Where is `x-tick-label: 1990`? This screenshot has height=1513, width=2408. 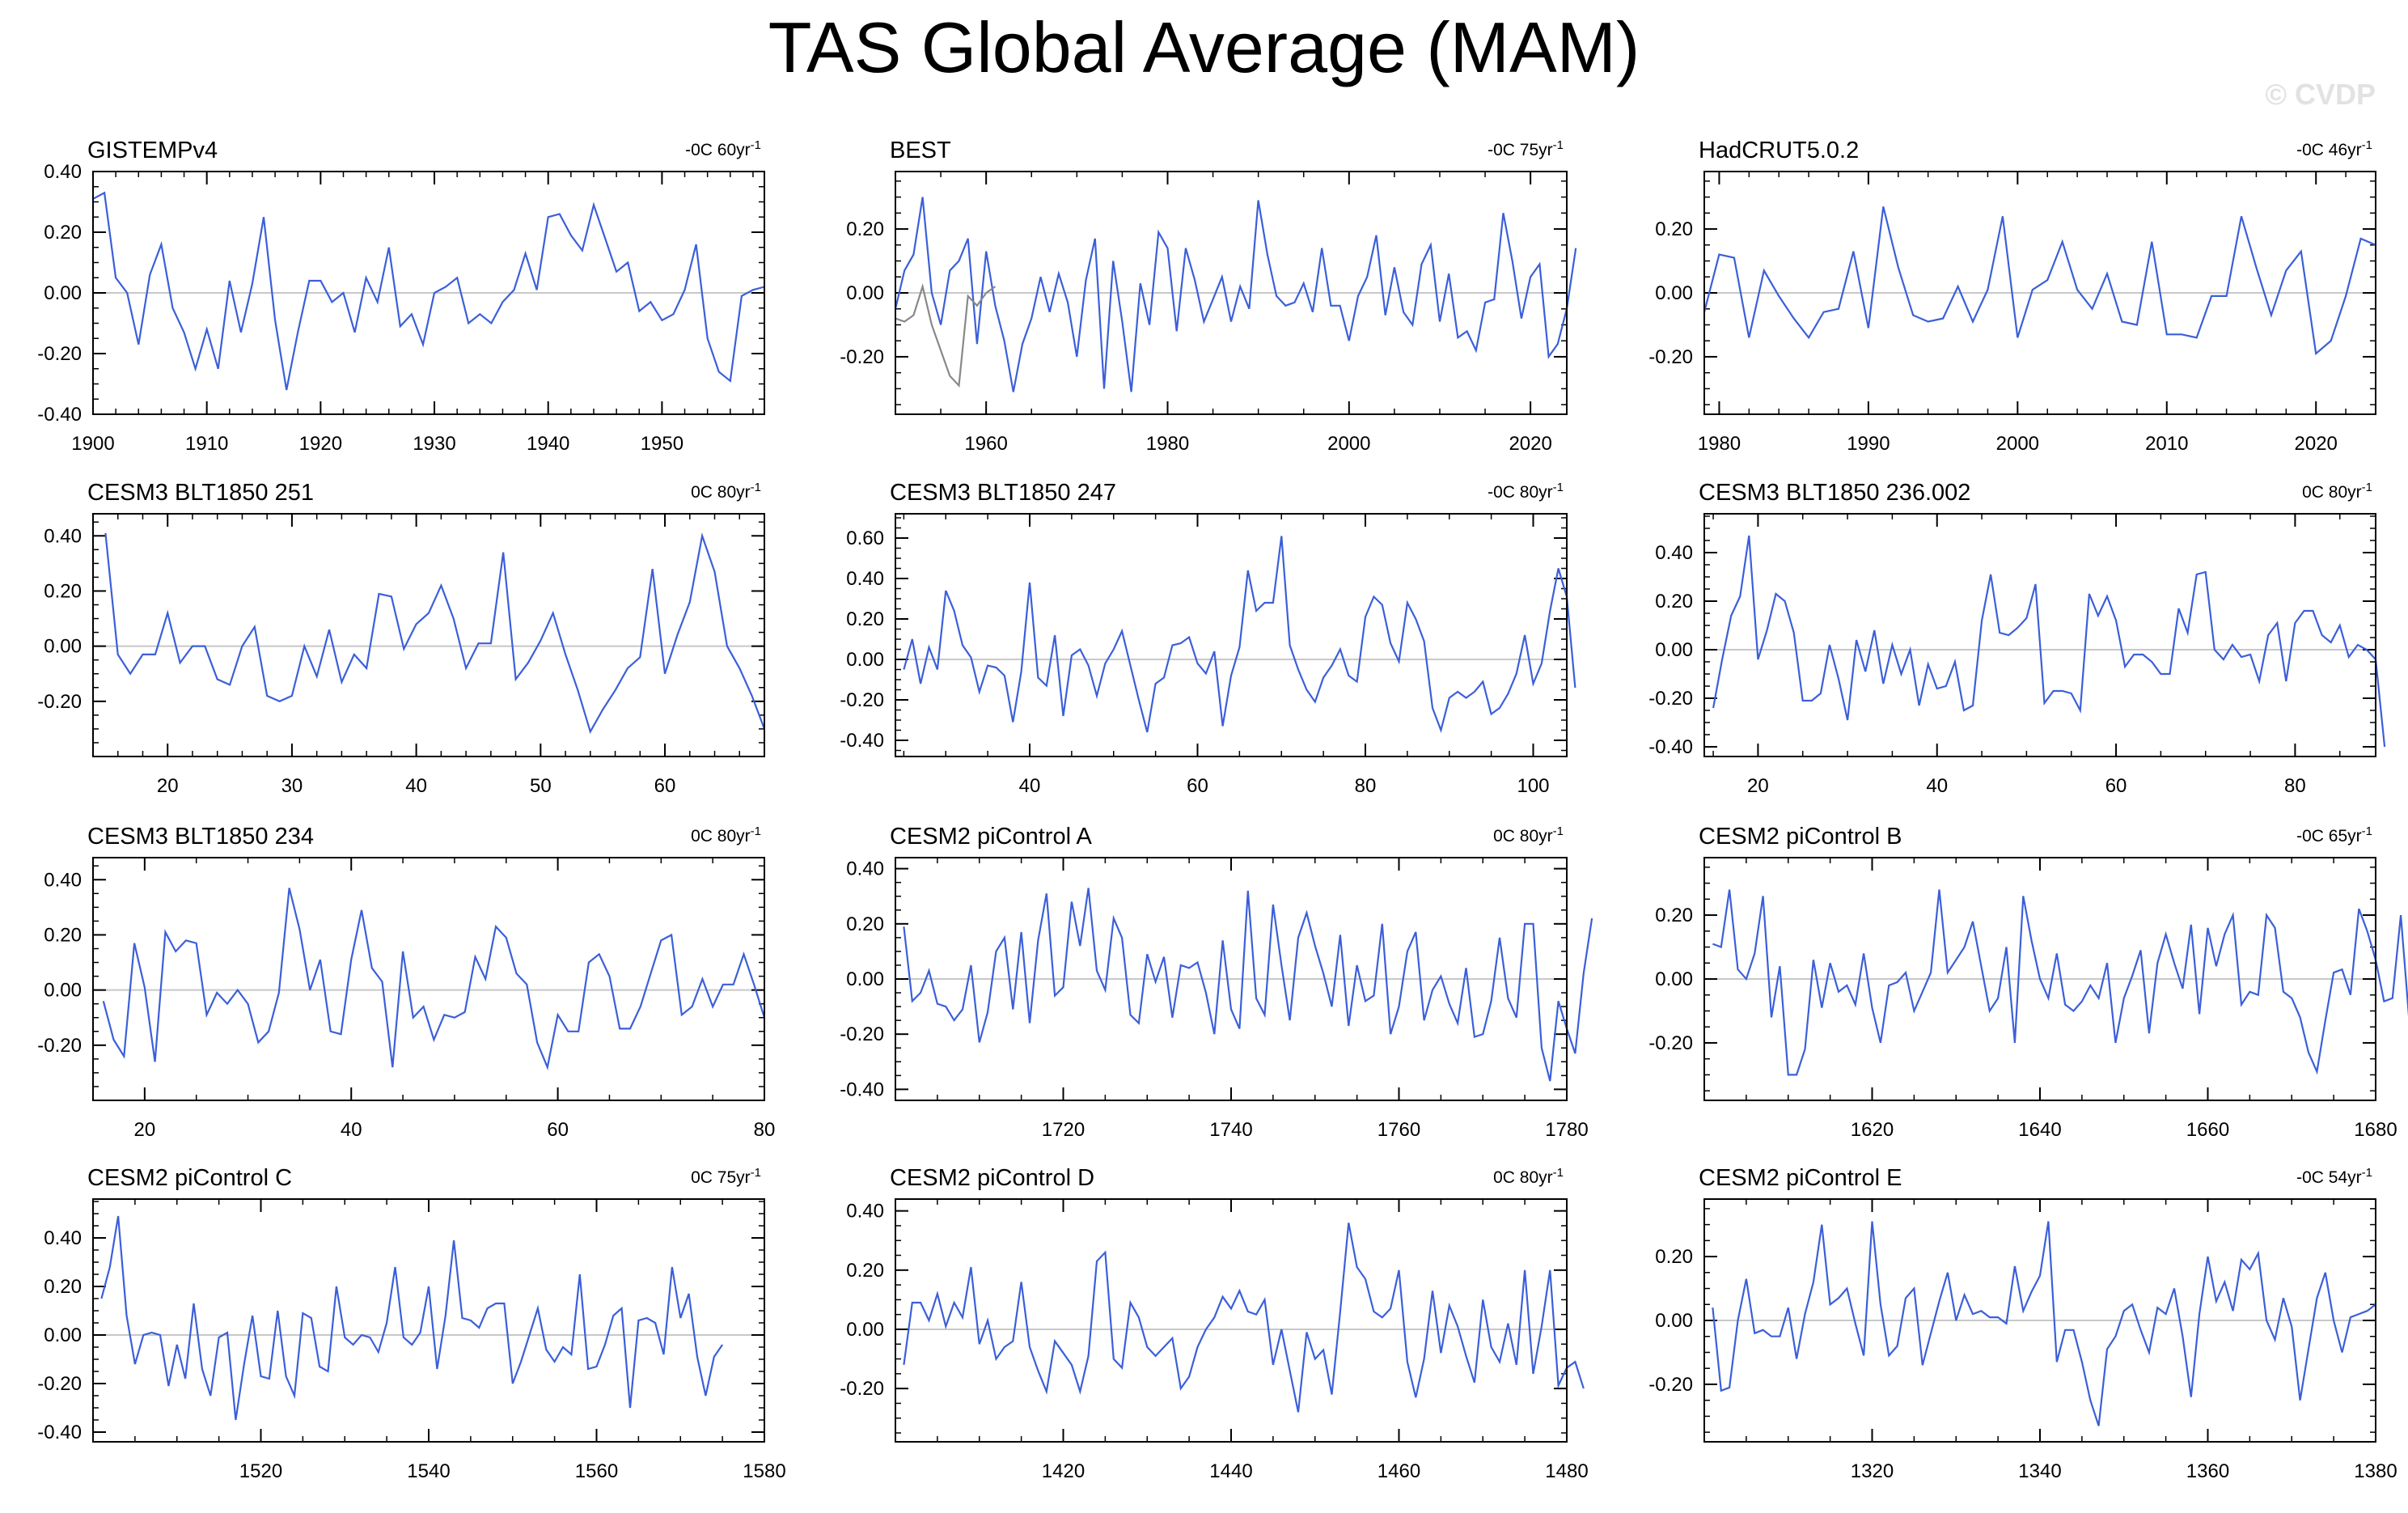 x-tick-label: 1990 is located at coordinates (1868, 444).